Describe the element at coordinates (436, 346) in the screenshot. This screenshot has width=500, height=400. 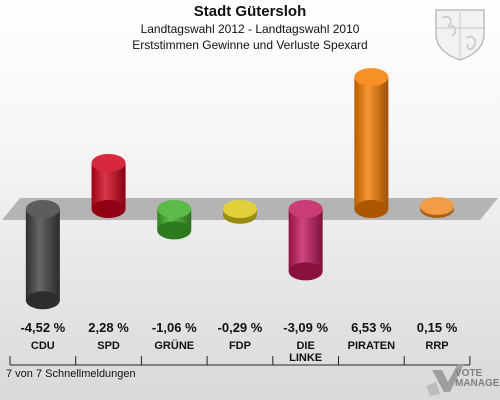
I see `category-label: RRP` at that location.